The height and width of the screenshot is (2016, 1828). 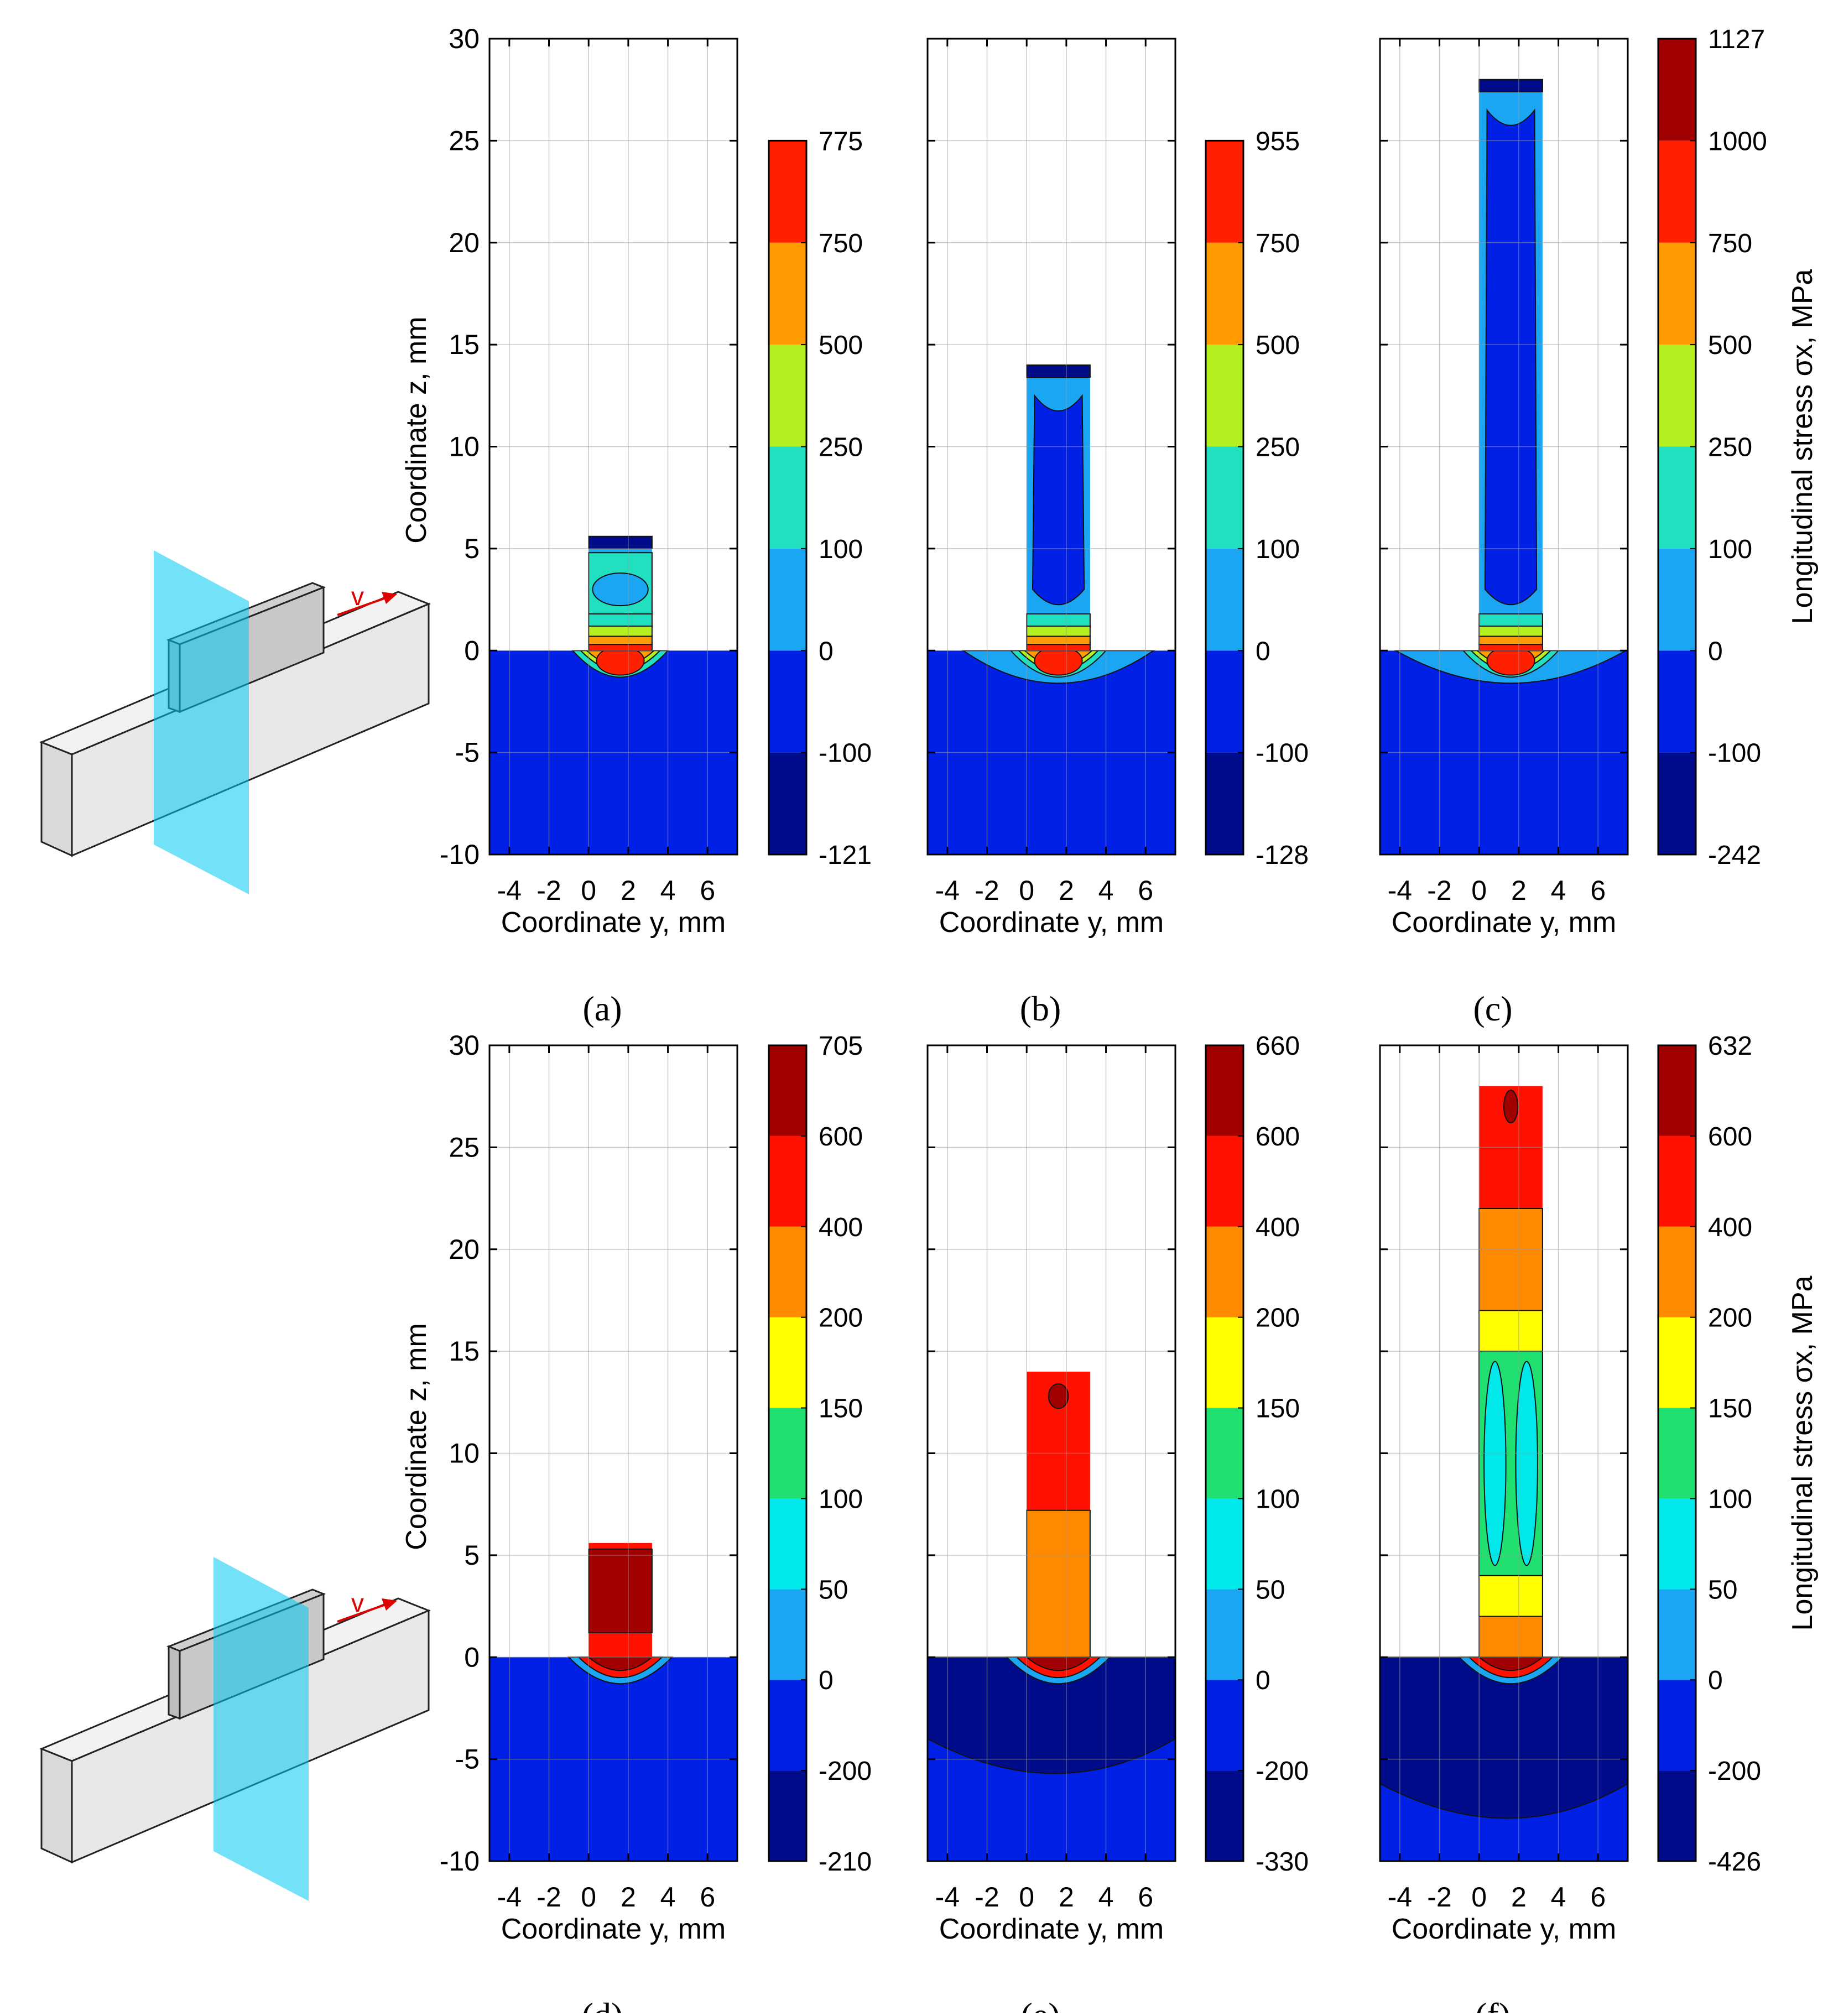 I want to click on velocity-label: v, so click(x=357, y=596).